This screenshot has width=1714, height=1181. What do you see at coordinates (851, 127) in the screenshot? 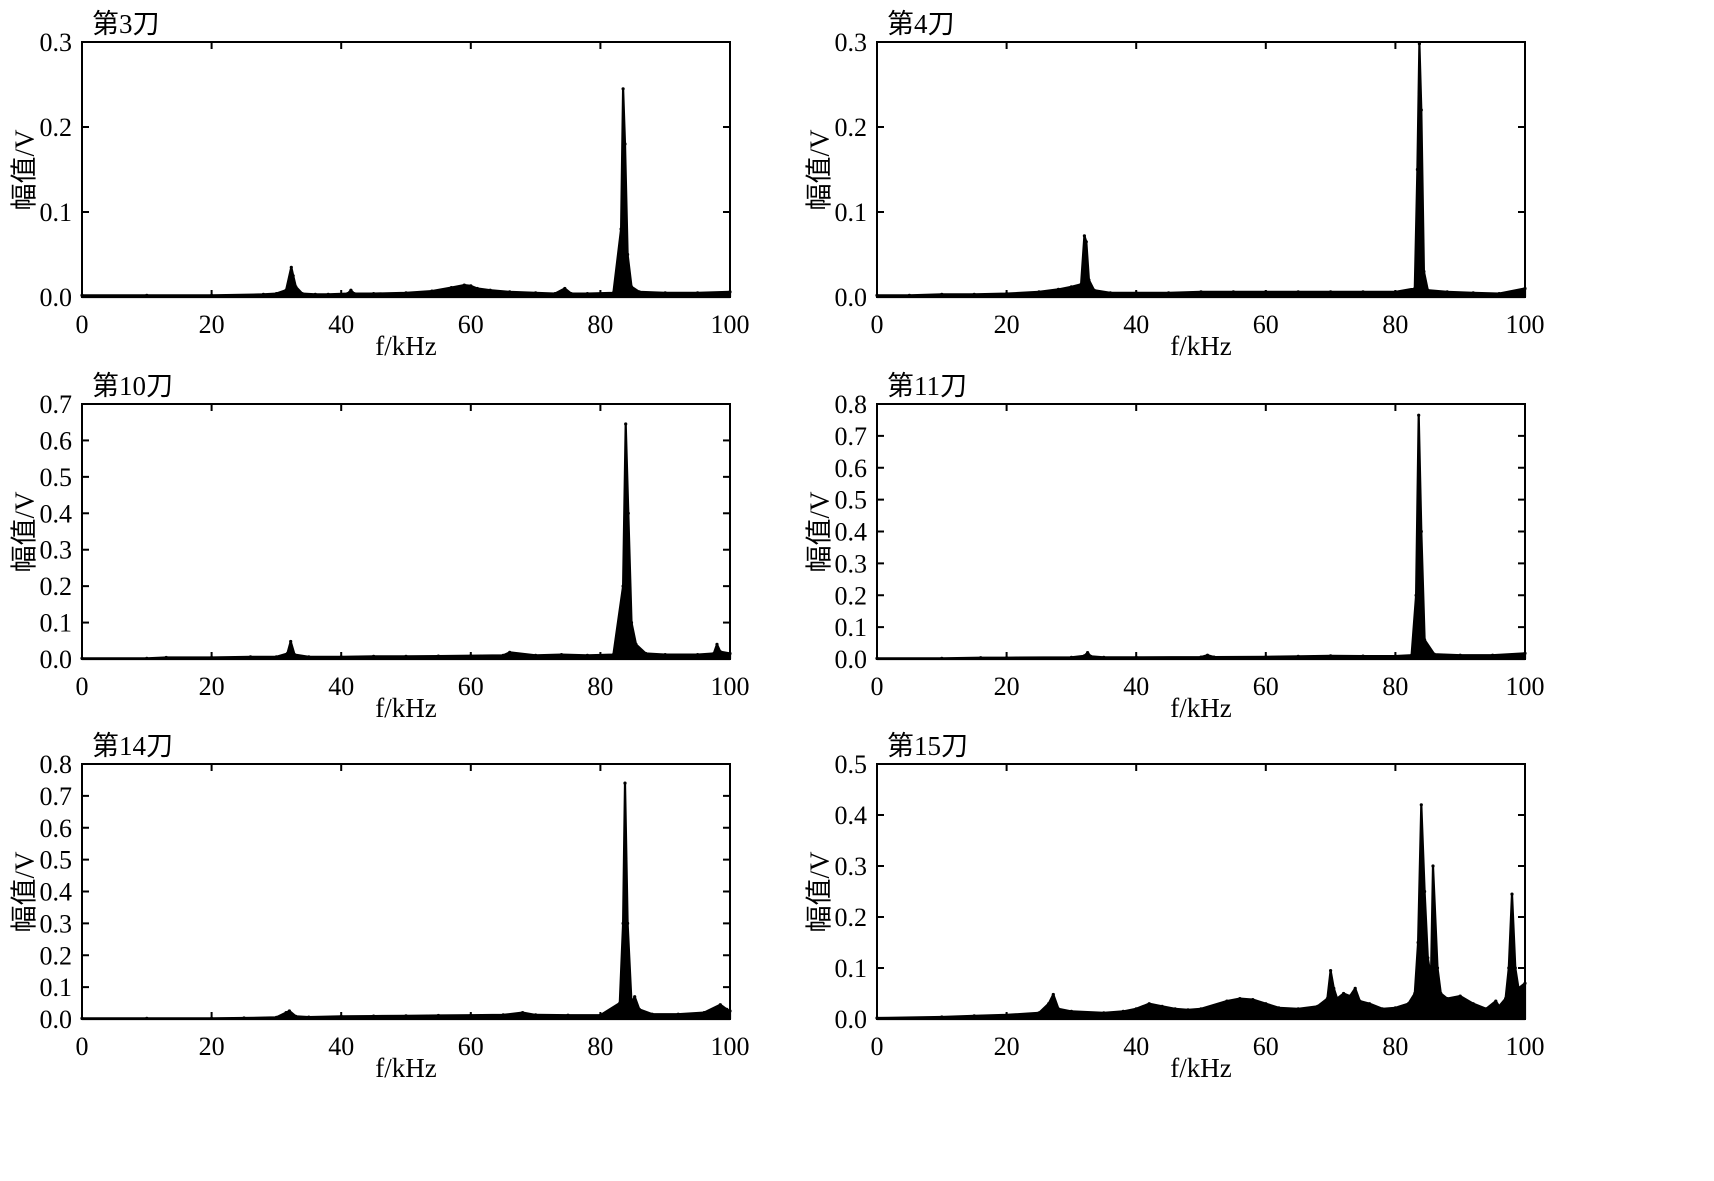
I see `y-tick-label: 0.2` at bounding box center [851, 127].